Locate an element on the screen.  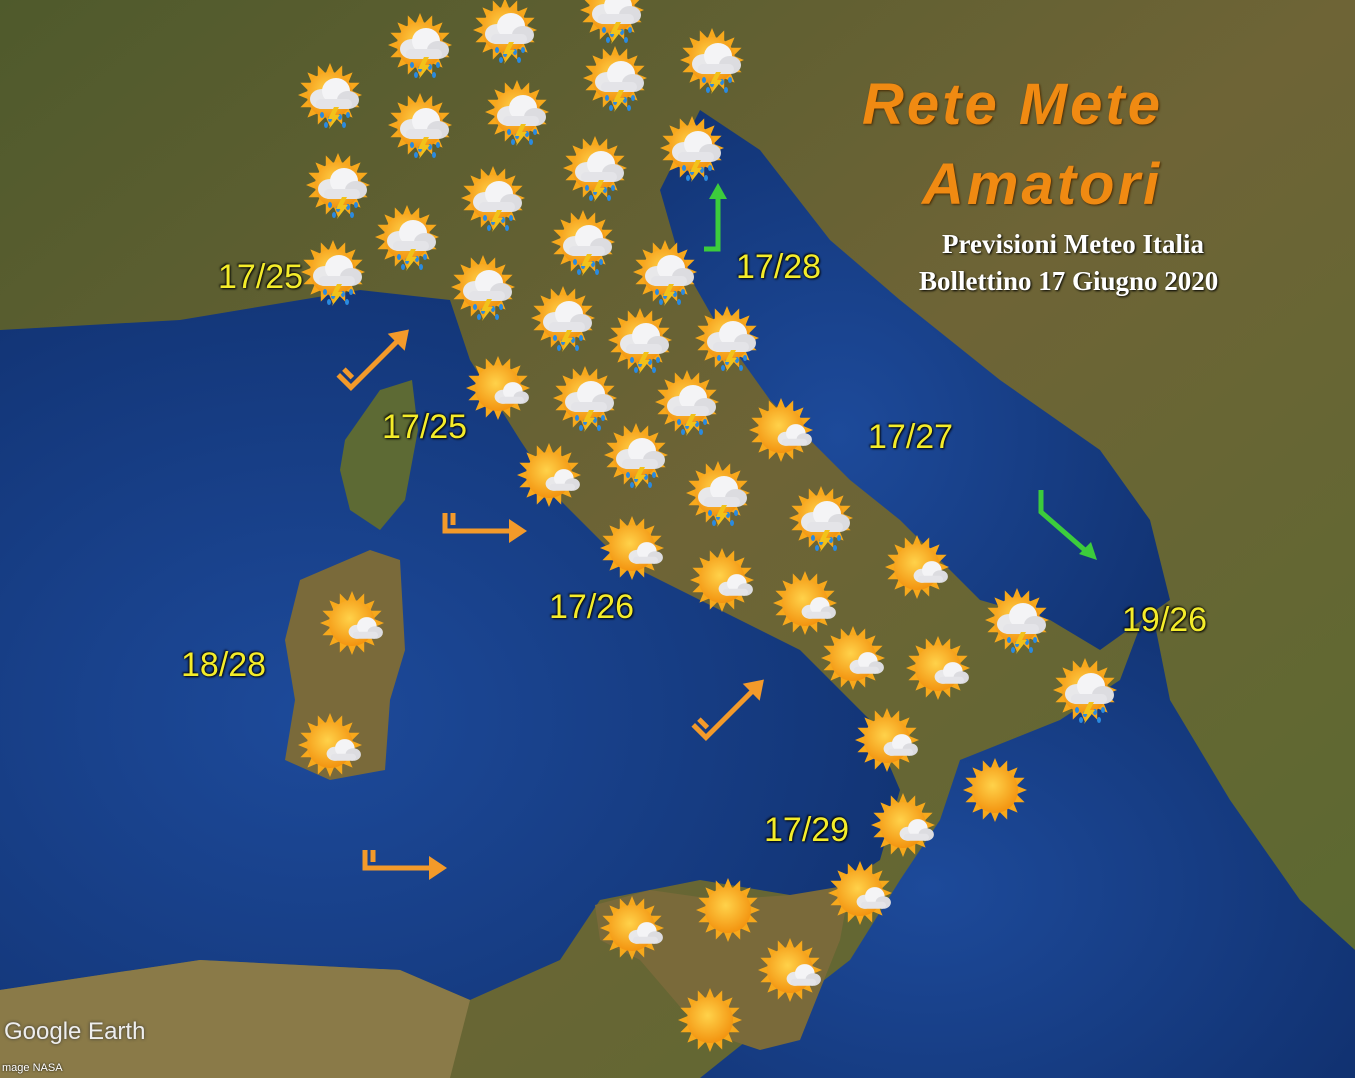
temp-south-tyrrhenian: 17/29 is located at coordinates (807, 830).